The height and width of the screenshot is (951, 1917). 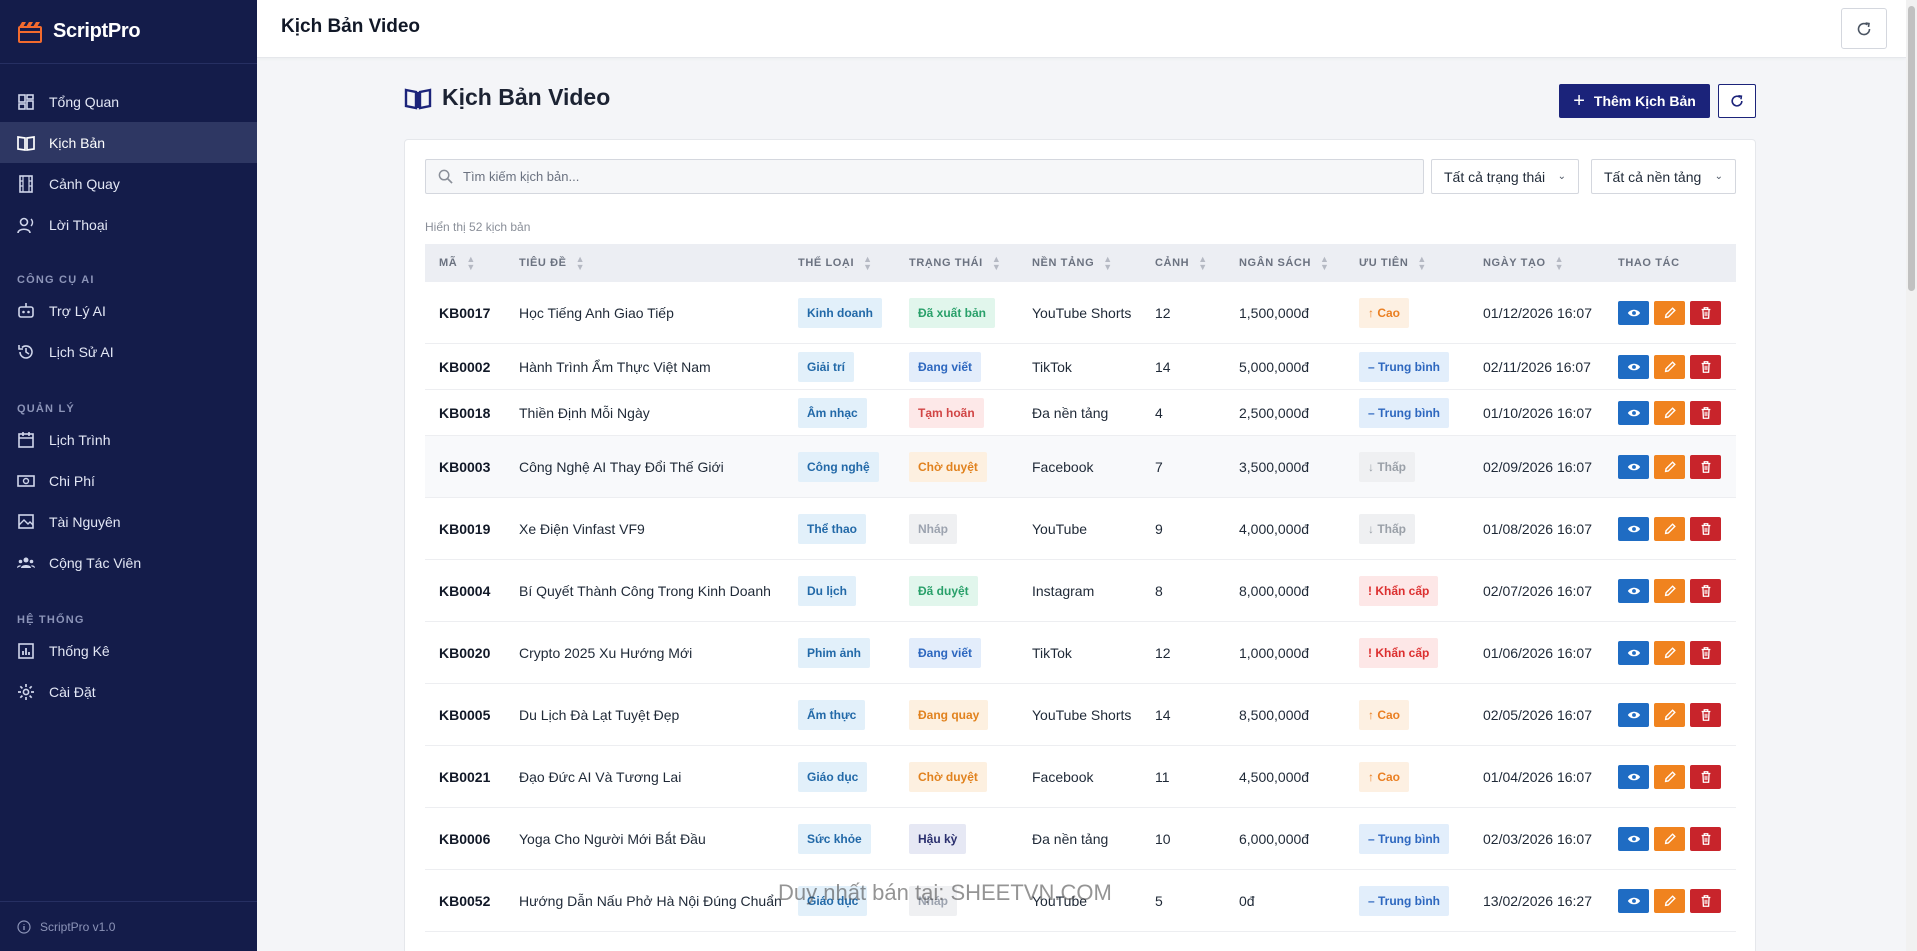 What do you see at coordinates (955, 262) in the screenshot?
I see `column-header-status: TRẠNG THÁI ▲ ▼` at bounding box center [955, 262].